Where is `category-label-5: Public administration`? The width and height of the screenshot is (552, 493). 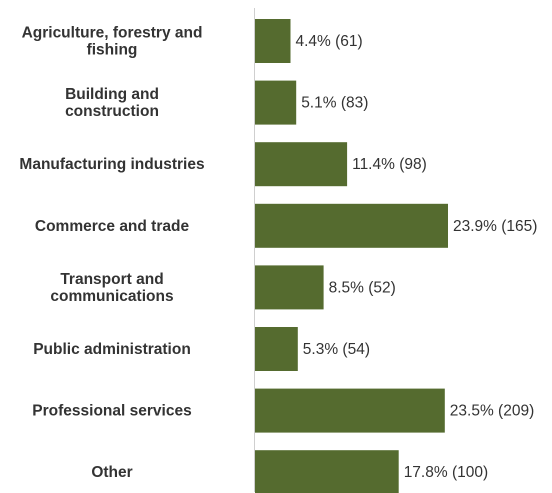 category-label-5: Public administration is located at coordinates (112, 349).